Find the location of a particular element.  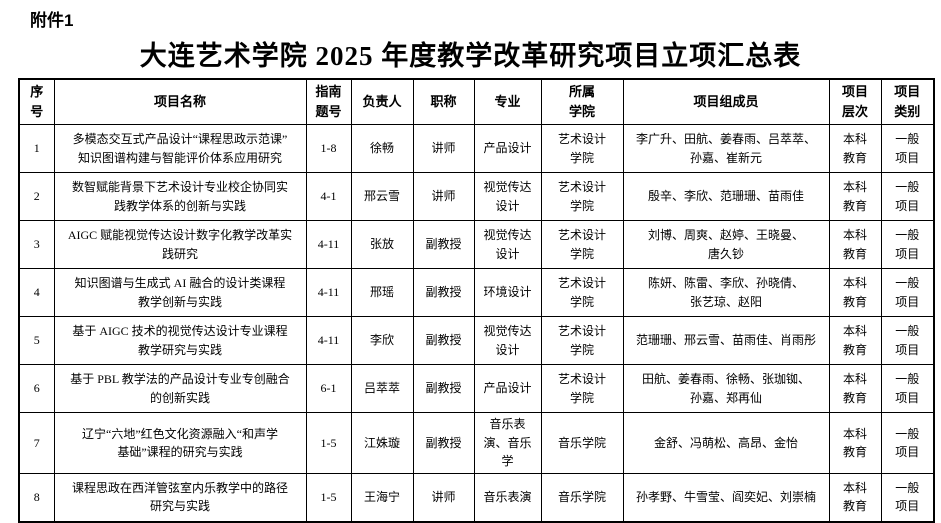

row7-category: 一般 项目 is located at coordinates (907, 443).